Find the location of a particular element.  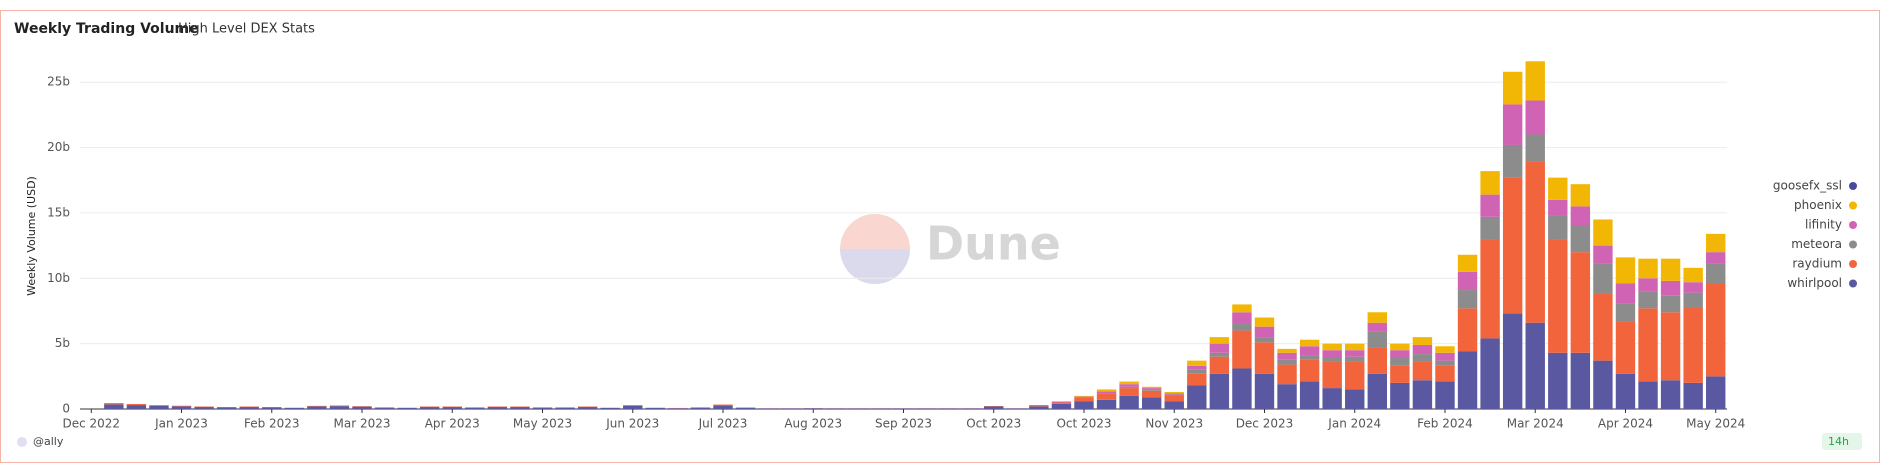

y-tick-label: 5b is located at coordinates (62, 343).